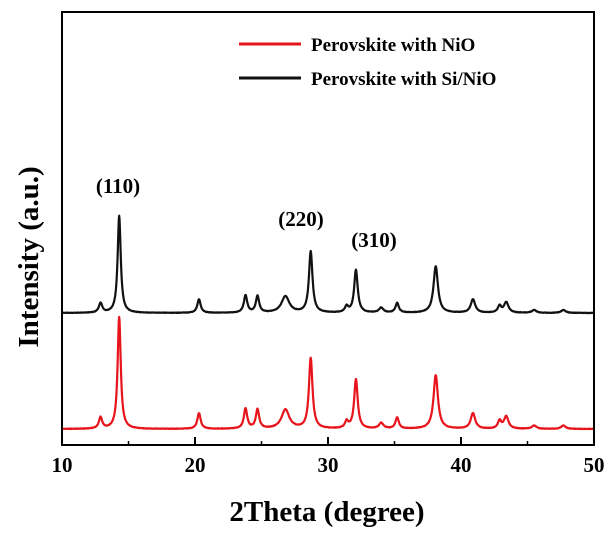 The image size is (611, 537). I want to click on x-tick-label-20: 20, so click(195, 465).